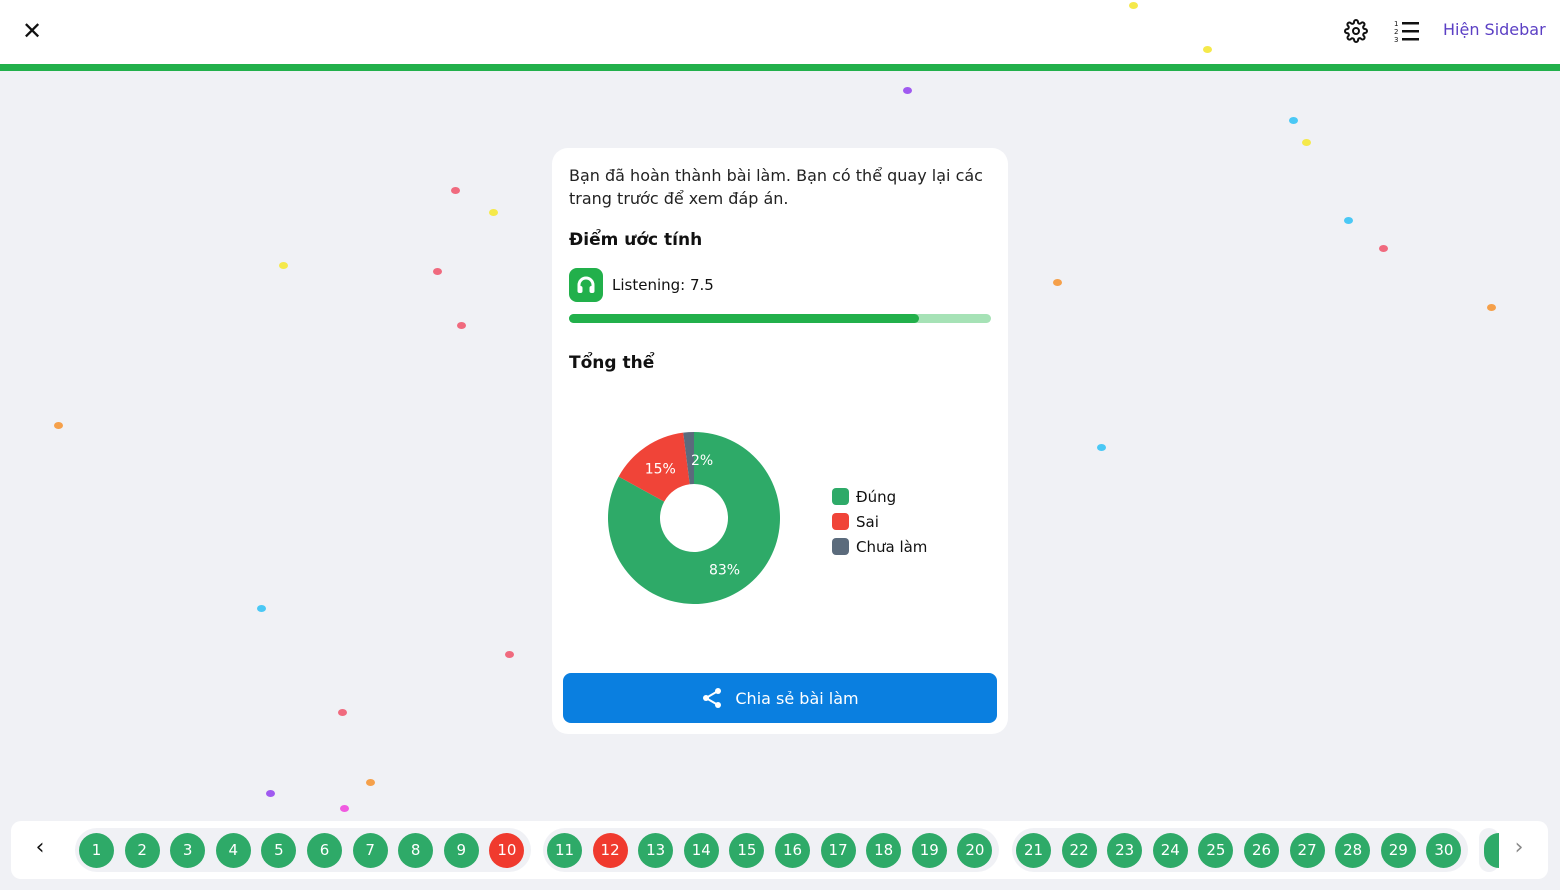 The height and width of the screenshot is (890, 1560). Describe the element at coordinates (1033, 850) in the screenshot. I see `question-button-21: 21` at that location.